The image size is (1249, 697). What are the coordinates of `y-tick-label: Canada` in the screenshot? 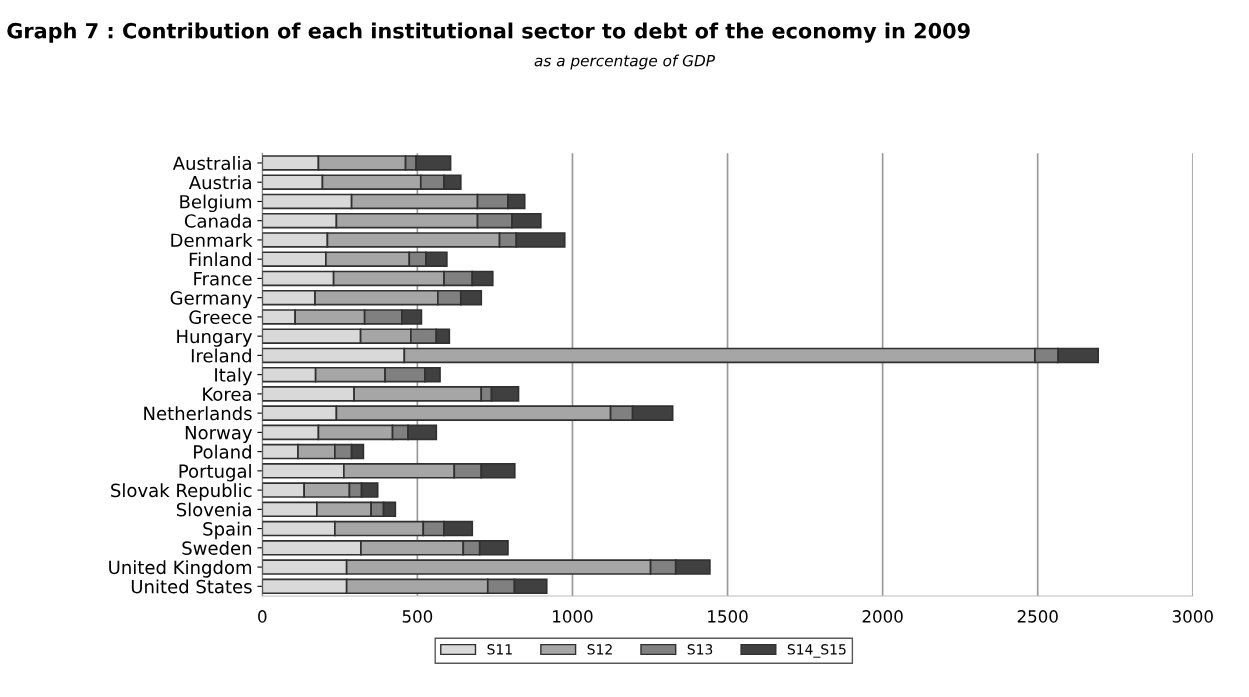 It's located at (217, 220).